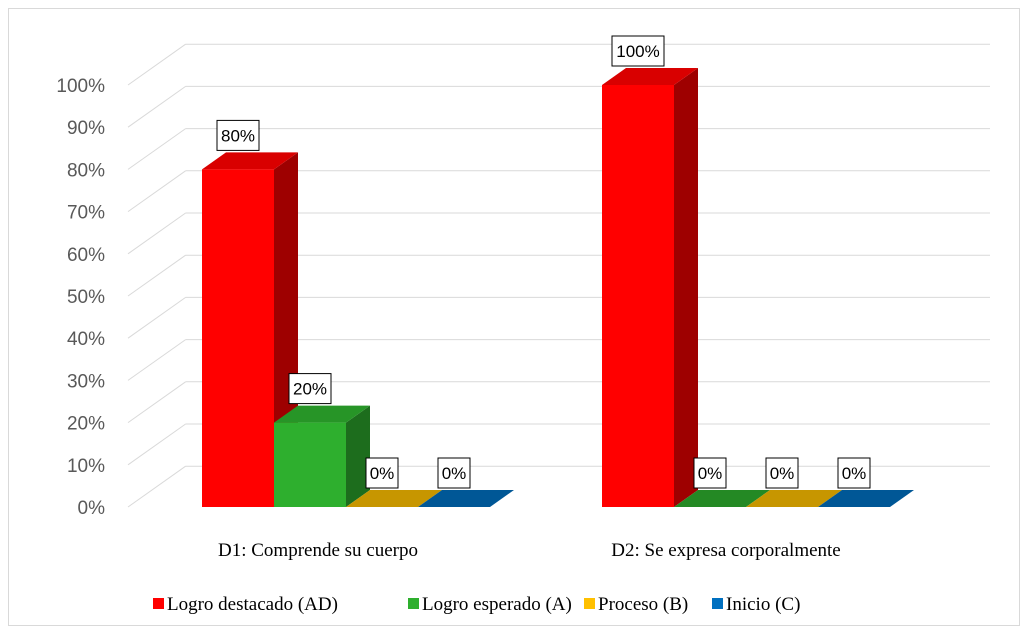 This screenshot has height=632, width=1030. I want to click on x-category-label: D2: Se expresa corporalmente, so click(726, 550).